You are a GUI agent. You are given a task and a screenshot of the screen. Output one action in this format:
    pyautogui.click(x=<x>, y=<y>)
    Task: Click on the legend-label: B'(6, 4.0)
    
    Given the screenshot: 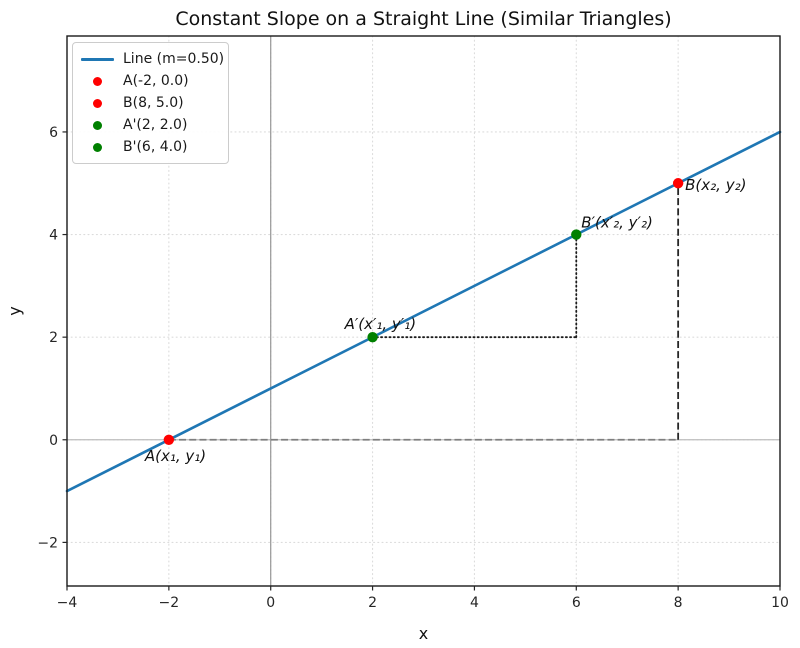 What is the action you would take?
    pyautogui.click(x=155, y=147)
    